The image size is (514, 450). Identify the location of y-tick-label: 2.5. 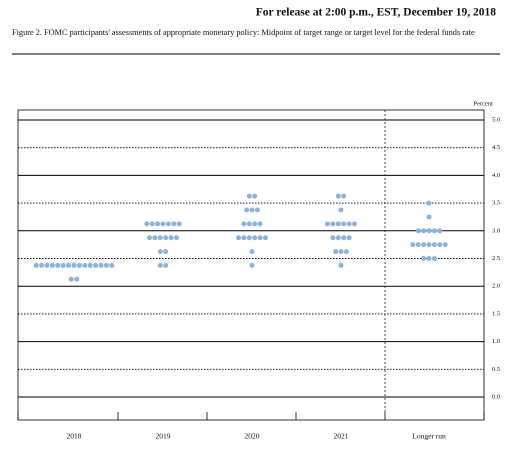
(496, 258).